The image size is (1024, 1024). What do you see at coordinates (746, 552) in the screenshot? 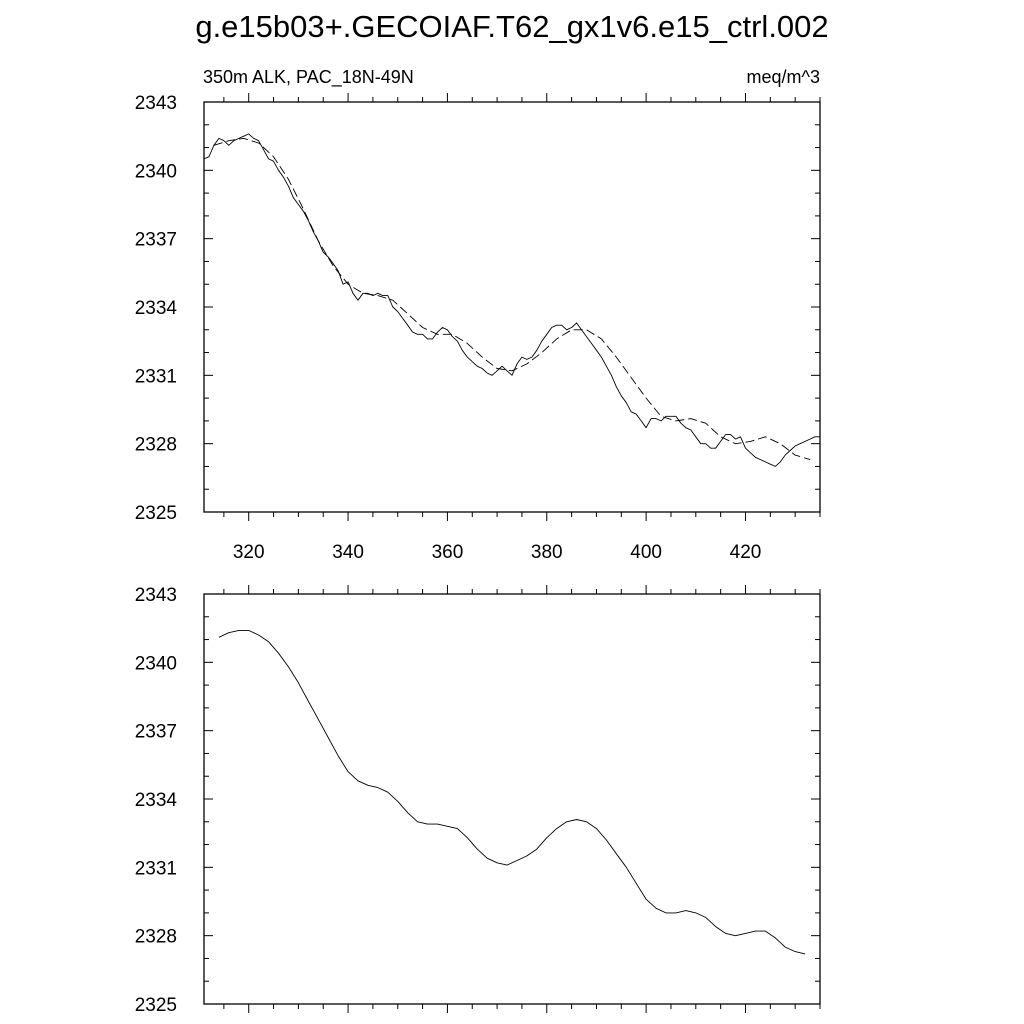
I see `x-tick-label: 420` at bounding box center [746, 552].